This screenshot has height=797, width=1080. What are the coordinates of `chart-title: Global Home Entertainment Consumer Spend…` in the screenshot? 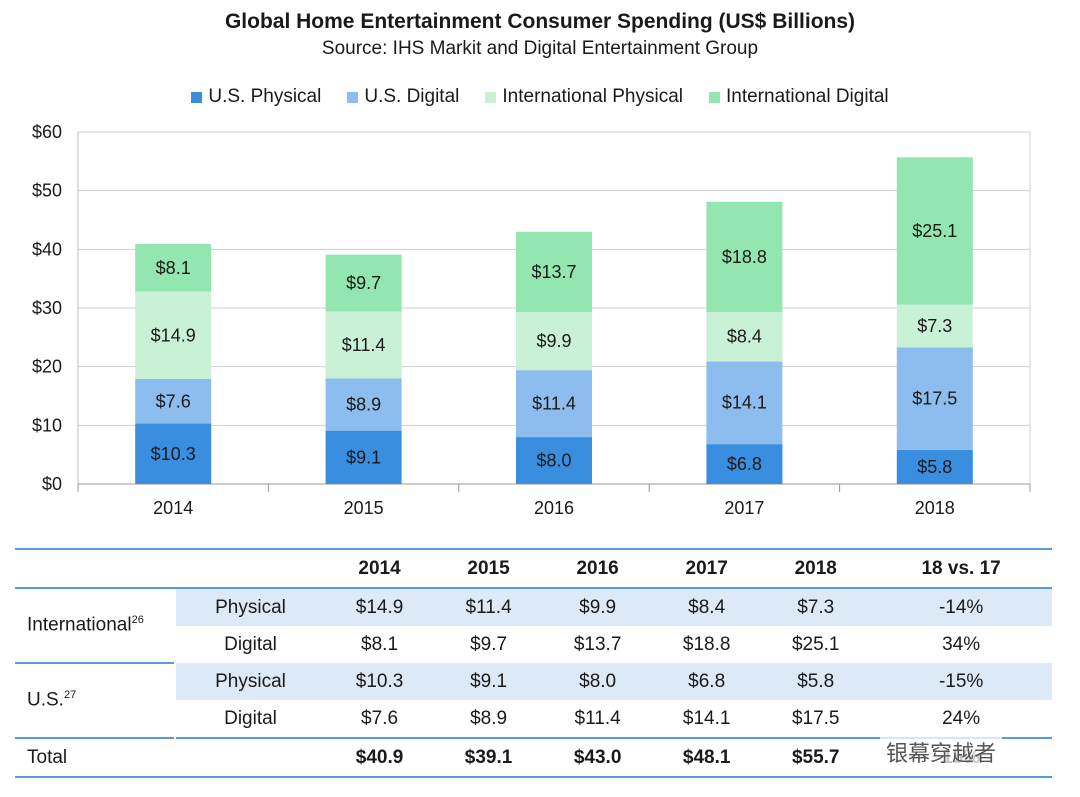 It's located at (540, 21).